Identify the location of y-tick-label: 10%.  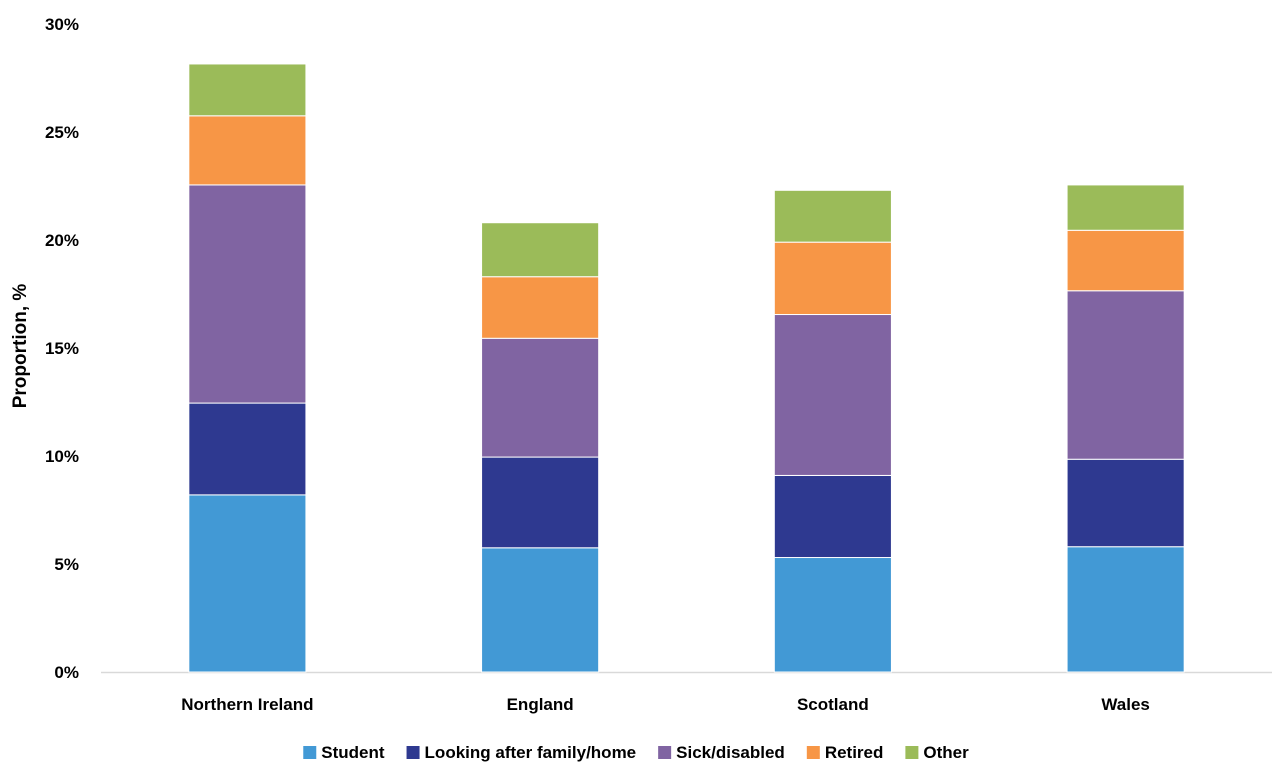
(62, 456).